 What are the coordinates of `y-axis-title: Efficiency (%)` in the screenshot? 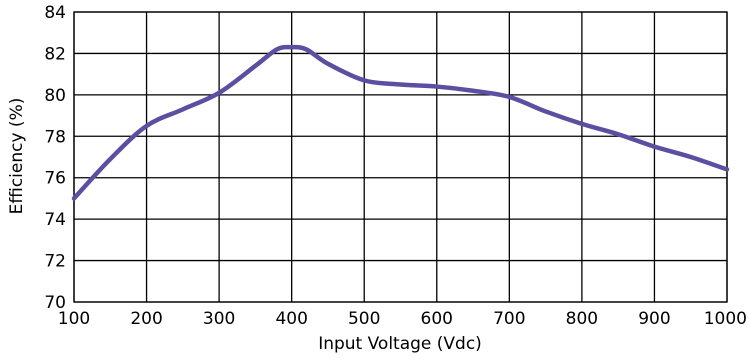 It's located at (17, 156).